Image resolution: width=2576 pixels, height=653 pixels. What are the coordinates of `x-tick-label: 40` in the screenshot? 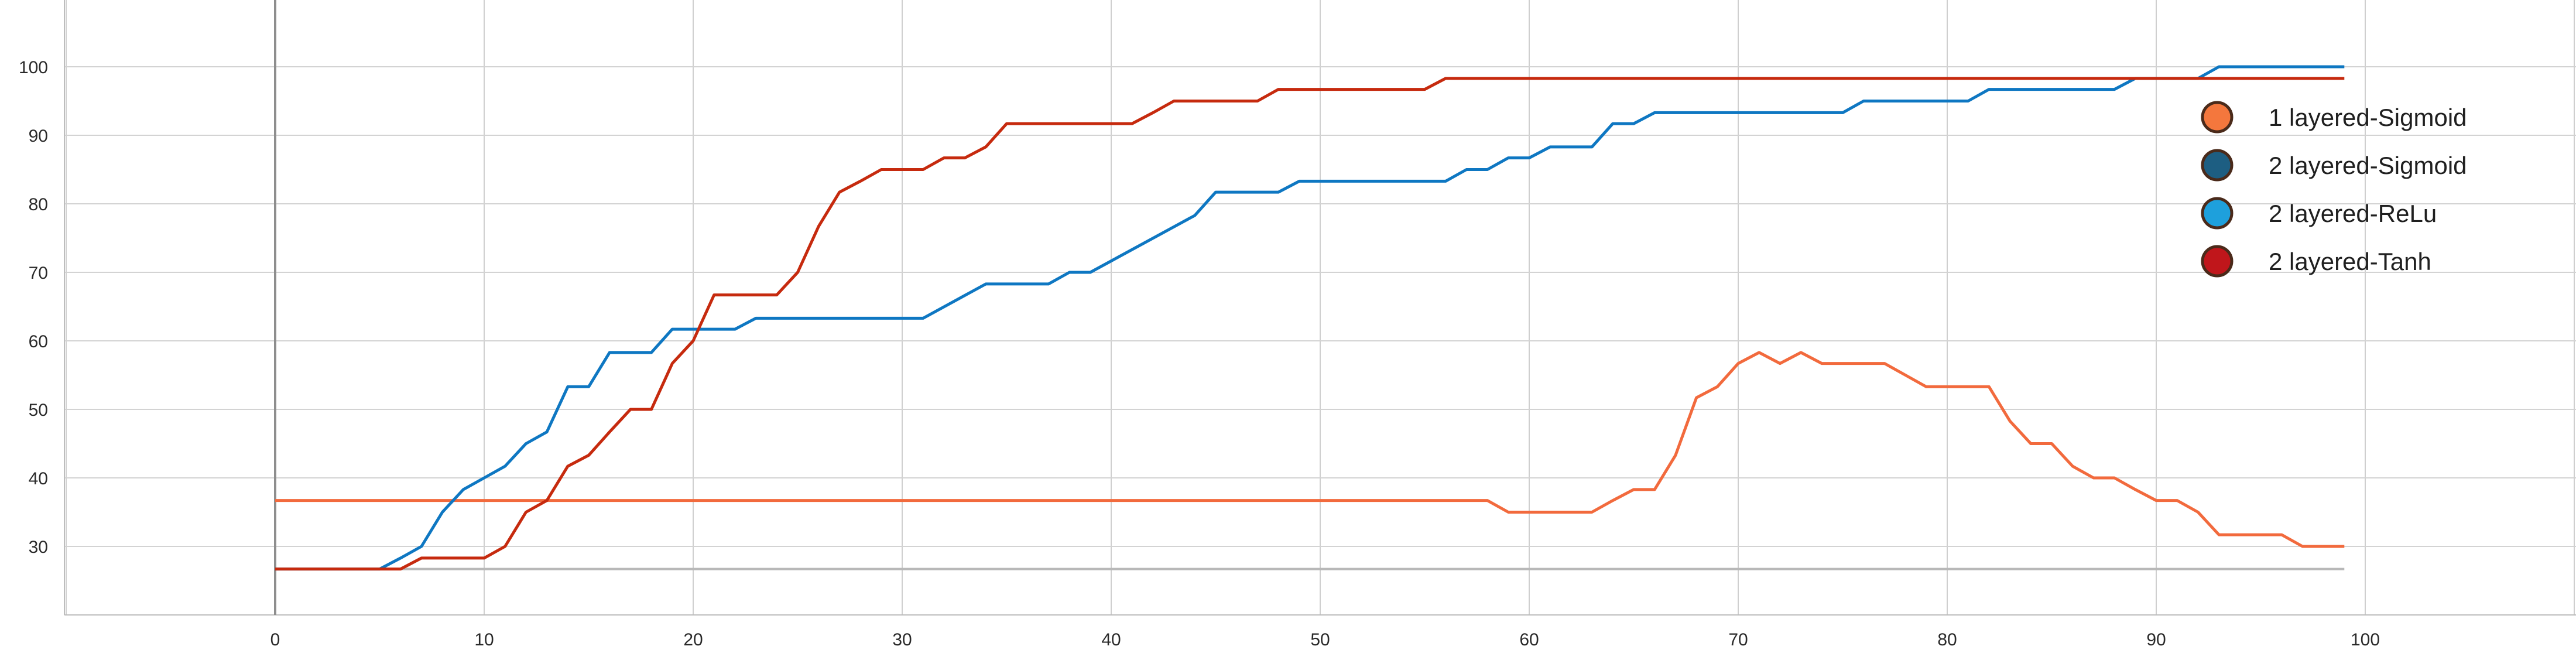 It's located at (1111, 639).